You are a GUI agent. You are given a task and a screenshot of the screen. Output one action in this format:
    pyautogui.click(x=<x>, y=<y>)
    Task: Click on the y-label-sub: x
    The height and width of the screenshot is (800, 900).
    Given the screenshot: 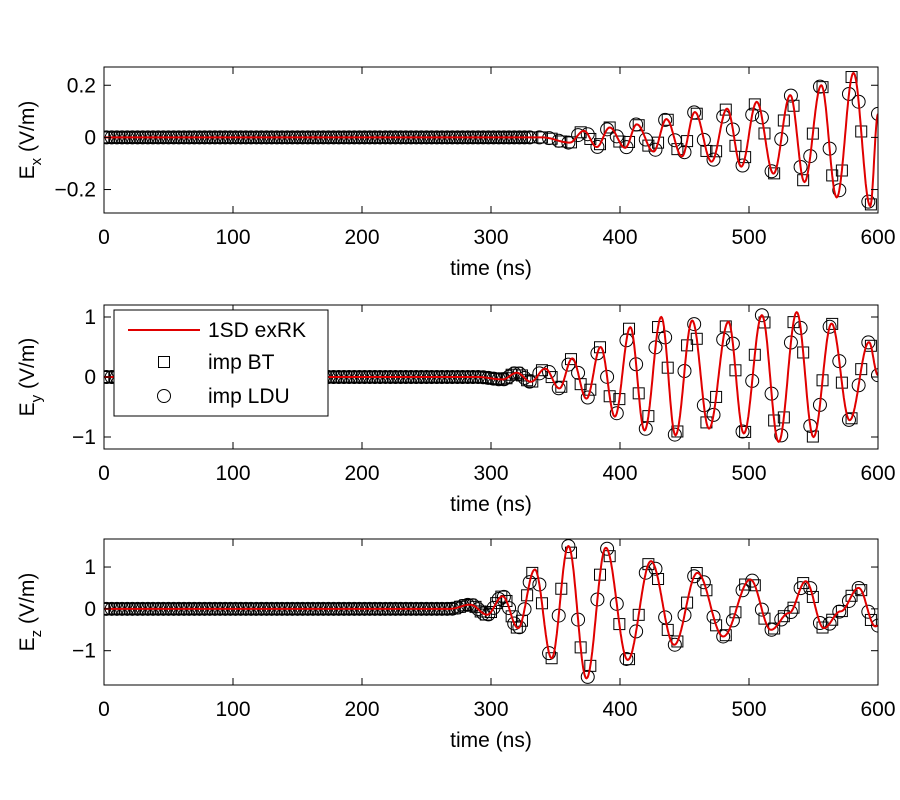 What is the action you would take?
    pyautogui.click(x=36, y=161)
    